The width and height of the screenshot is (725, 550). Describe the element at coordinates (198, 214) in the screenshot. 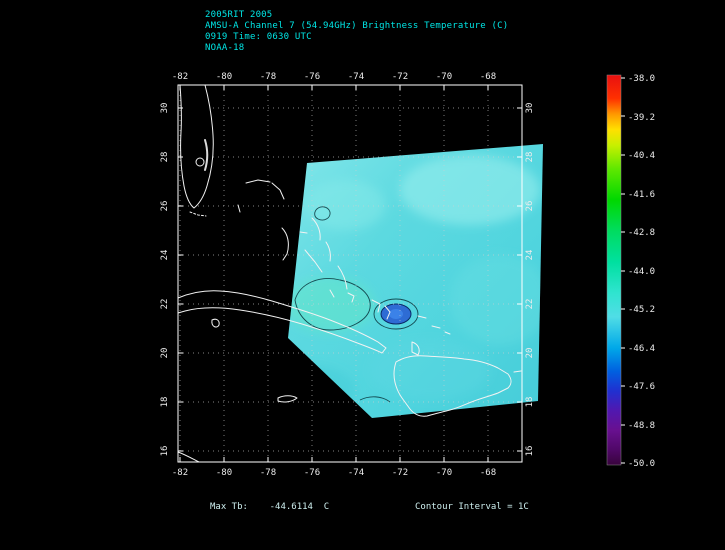

I see `florida-keys` at that location.